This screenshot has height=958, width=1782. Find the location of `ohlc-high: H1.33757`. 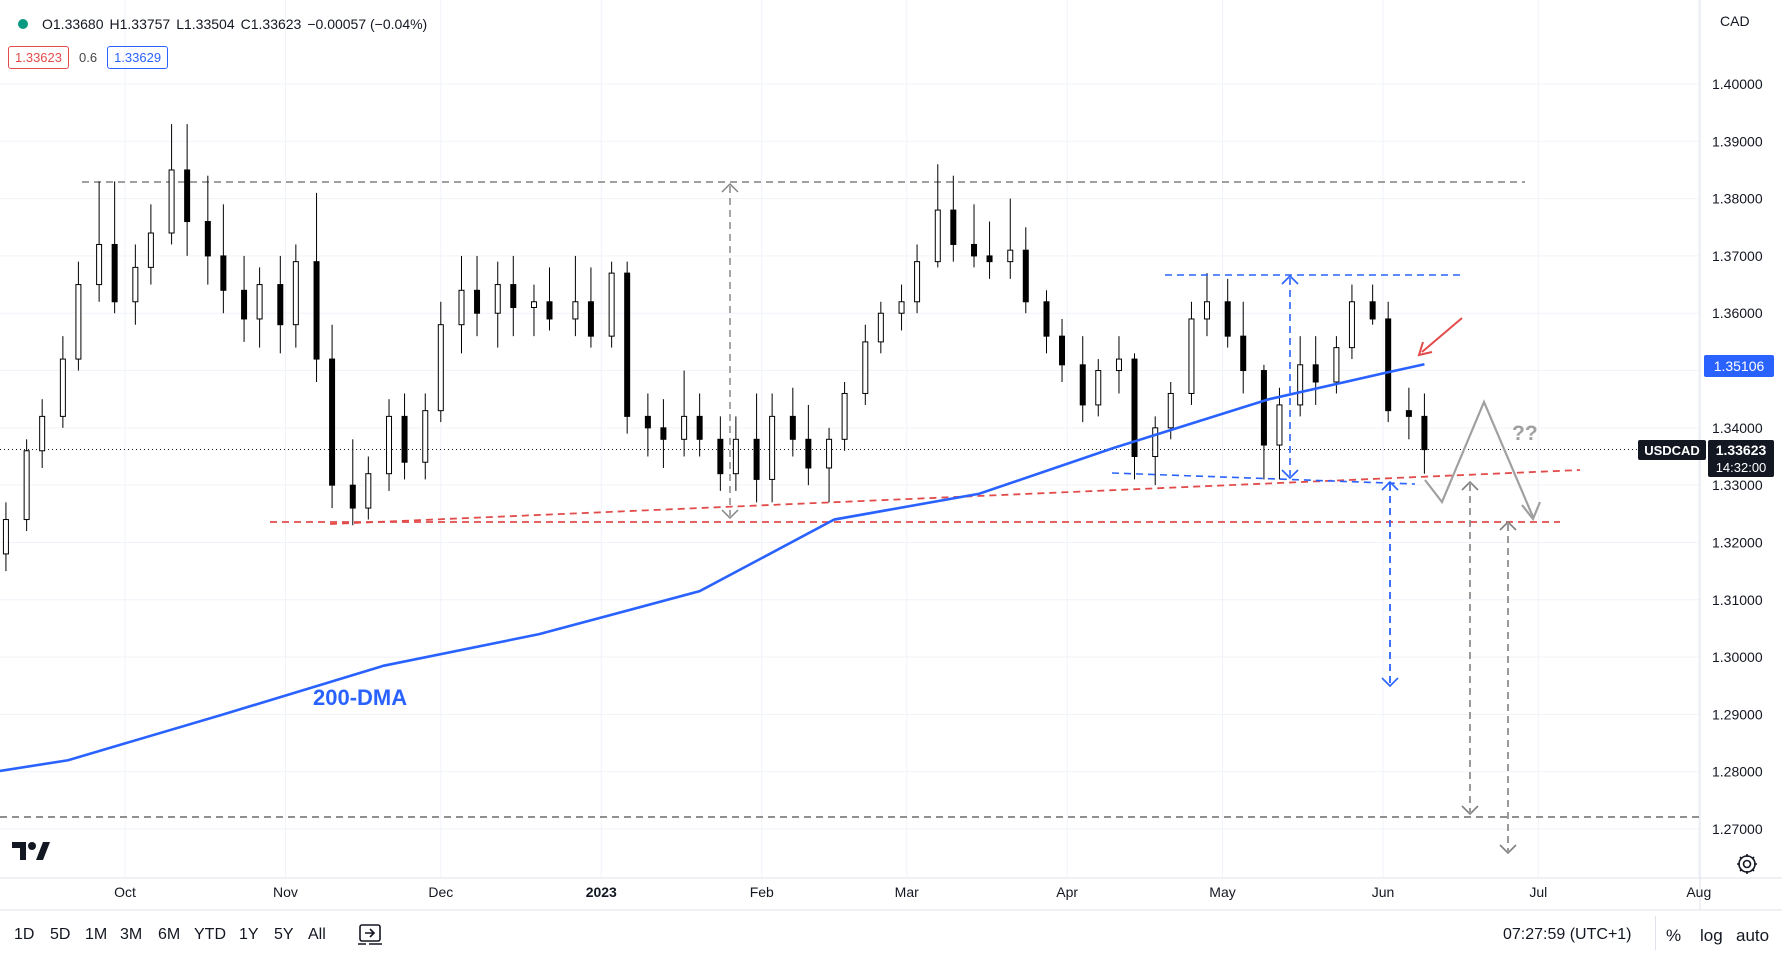

ohlc-high: H1.33757 is located at coordinates (140, 24).